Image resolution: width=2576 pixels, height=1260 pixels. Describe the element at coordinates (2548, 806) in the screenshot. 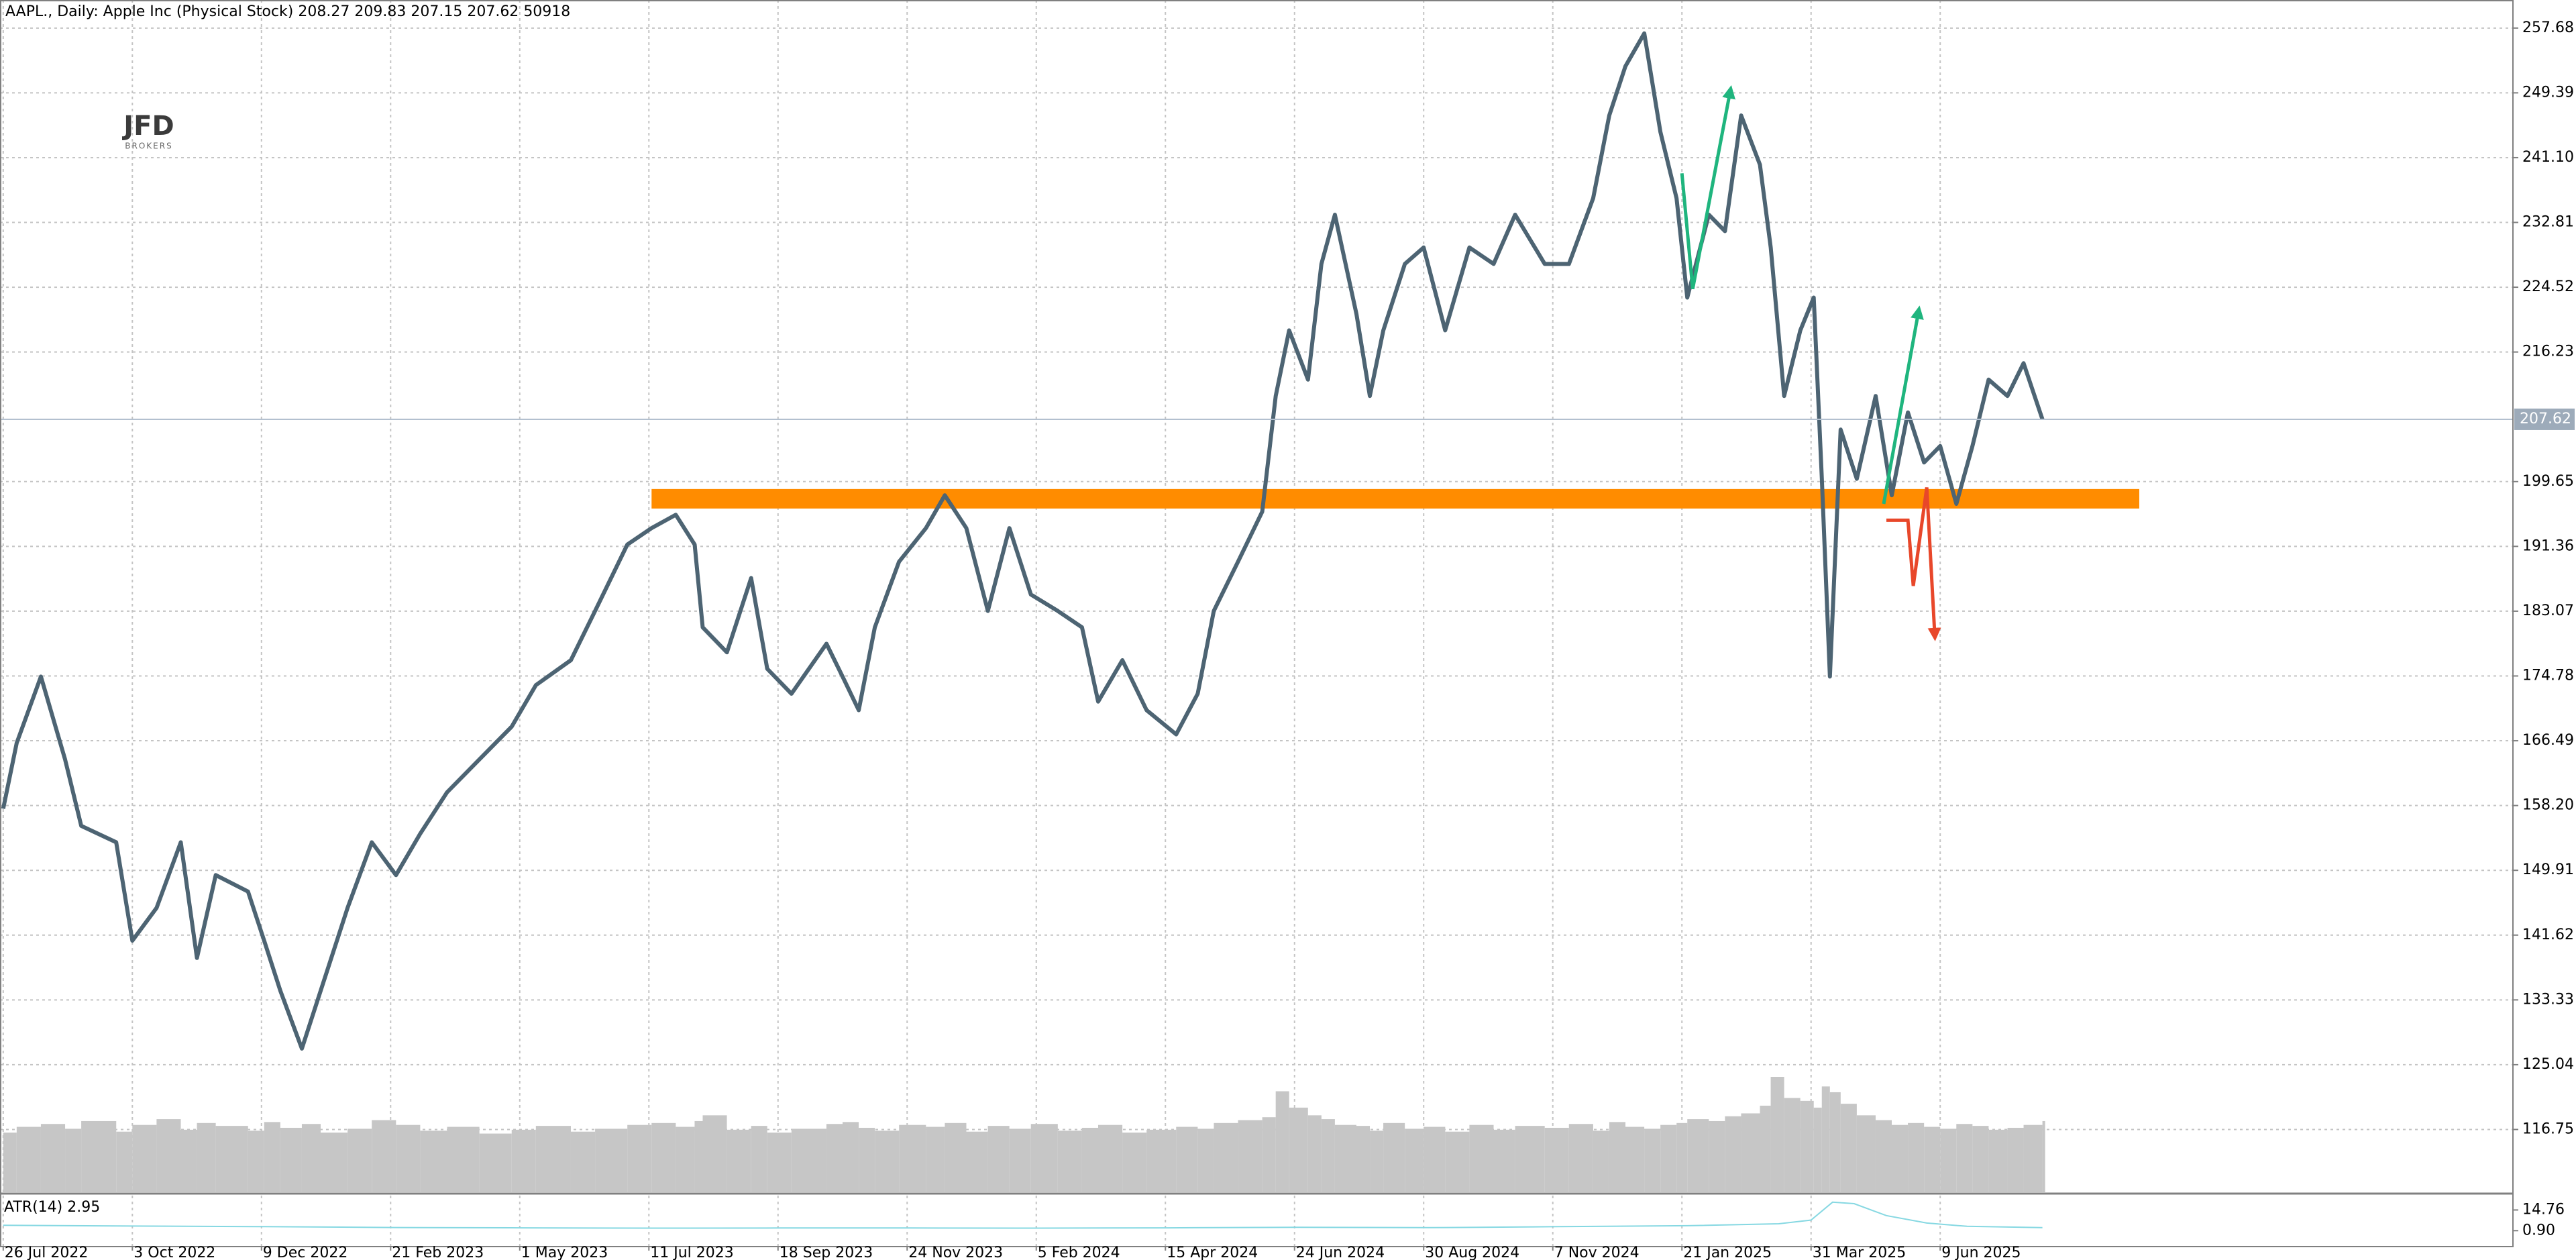

I see `y-tick-label: 158.20` at that location.